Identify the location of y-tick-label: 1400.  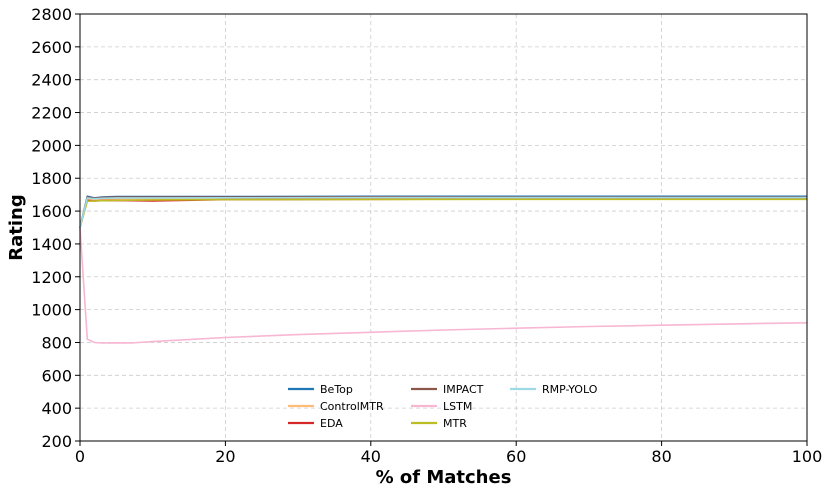
(51, 244).